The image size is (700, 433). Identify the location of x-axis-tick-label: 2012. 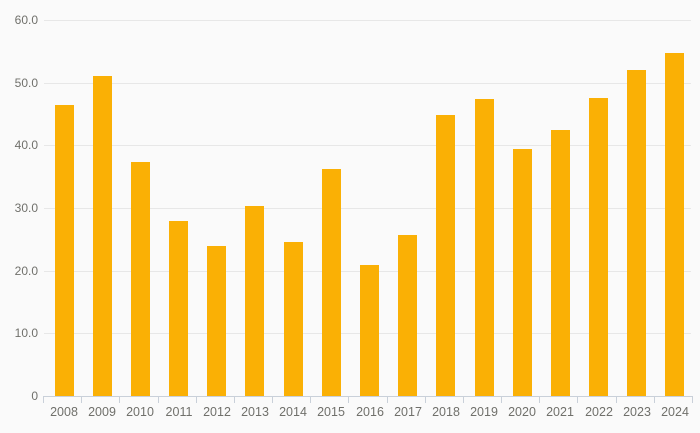
(217, 412).